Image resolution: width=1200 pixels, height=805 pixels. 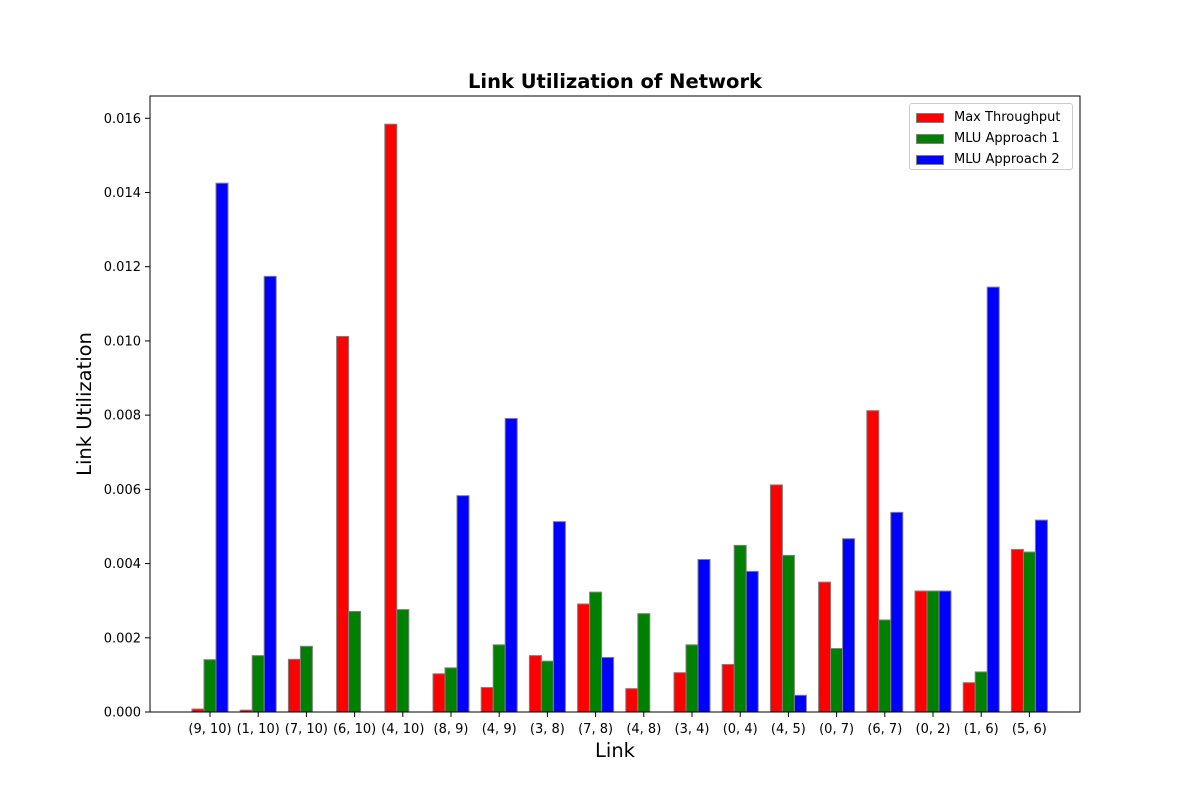 What do you see at coordinates (122, 490) in the screenshot?
I see `y-tick-label: 0.006` at bounding box center [122, 490].